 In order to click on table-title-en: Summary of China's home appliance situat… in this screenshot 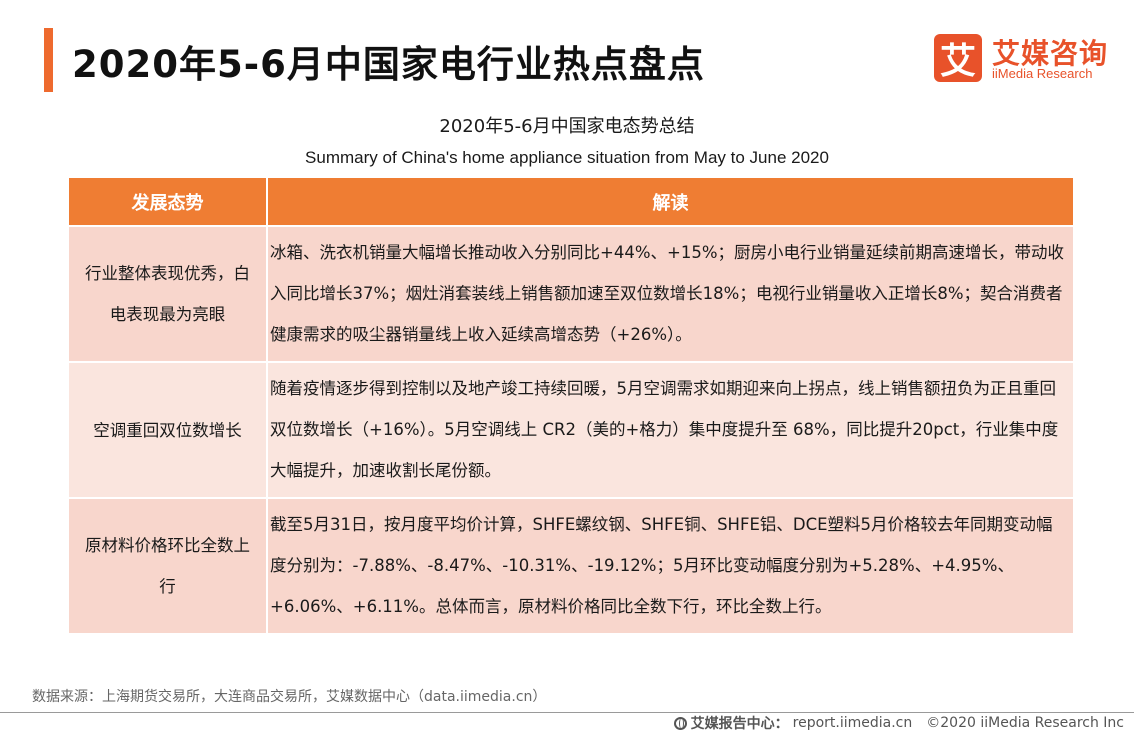, I will do `click(567, 157)`.